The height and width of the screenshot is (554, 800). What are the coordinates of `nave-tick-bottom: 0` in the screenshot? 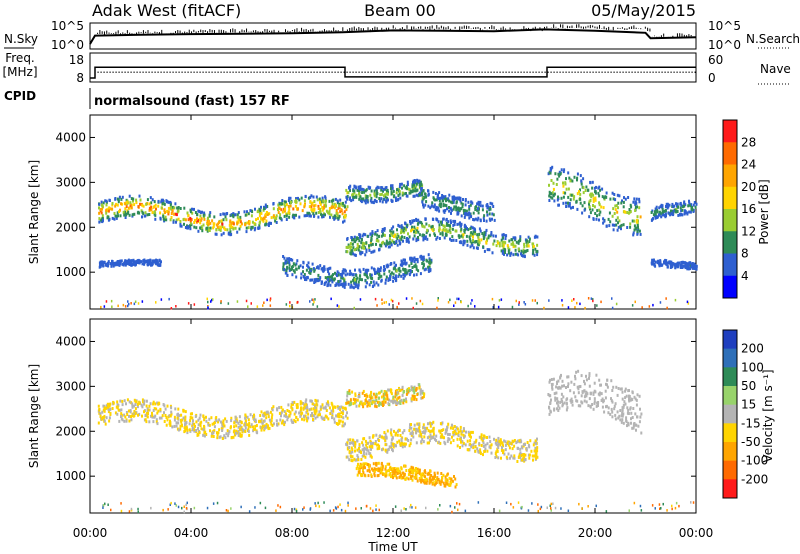 It's located at (712, 78).